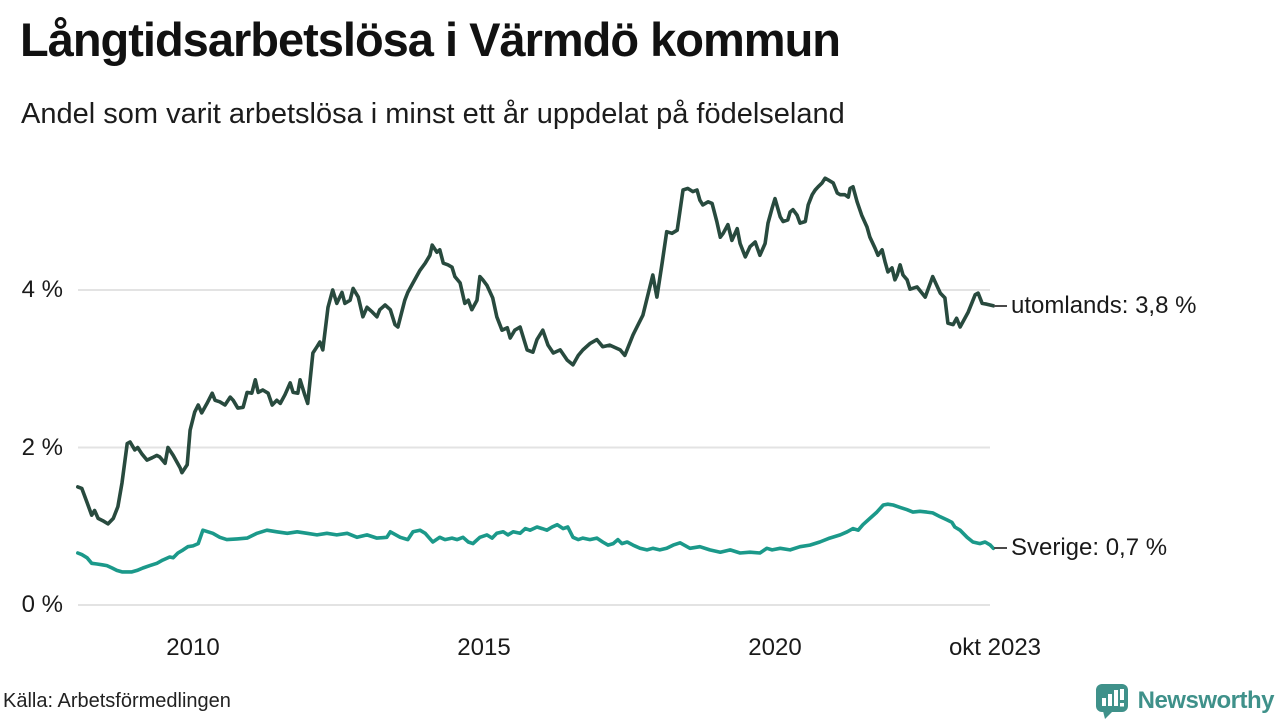 This screenshot has width=1280, height=720. Describe the element at coordinates (430, 39) in the screenshot. I see `page-title: Långtidsarbetslösa i Värmdö kommun` at that location.